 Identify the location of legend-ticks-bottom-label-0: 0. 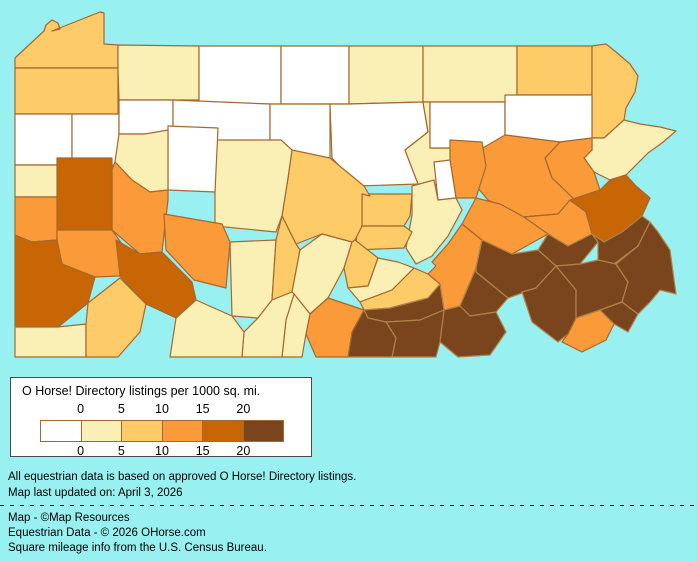
(81, 451).